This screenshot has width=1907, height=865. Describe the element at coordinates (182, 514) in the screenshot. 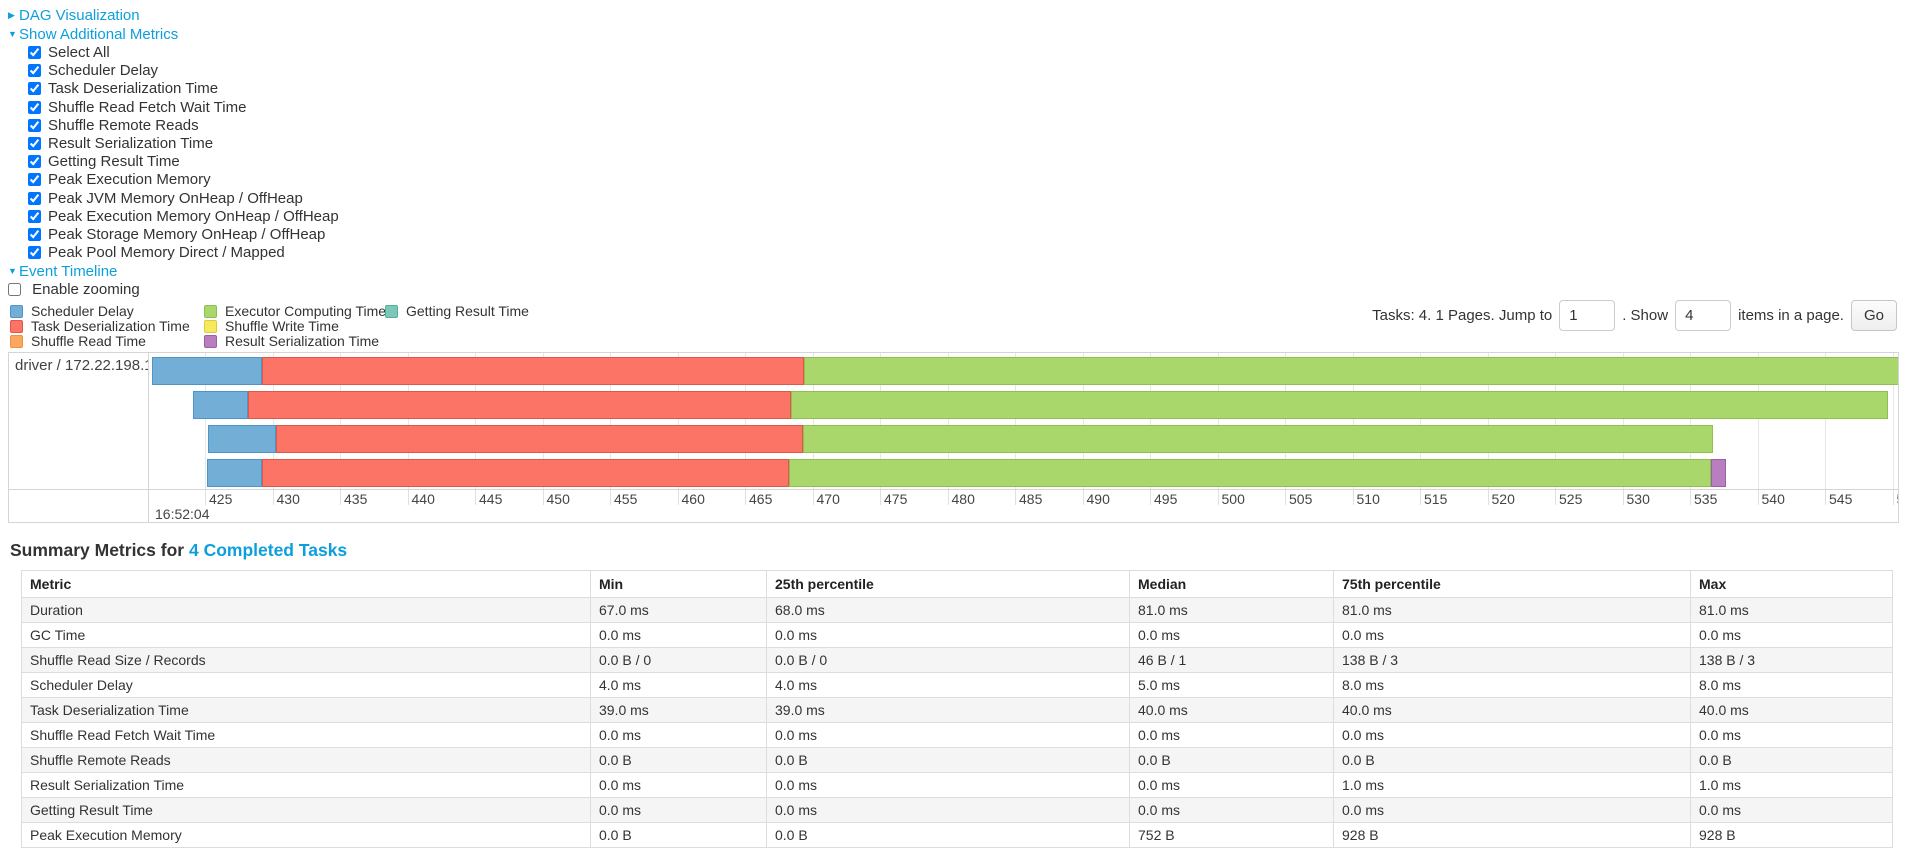

I see `axis-time-label: 16:52:04` at that location.